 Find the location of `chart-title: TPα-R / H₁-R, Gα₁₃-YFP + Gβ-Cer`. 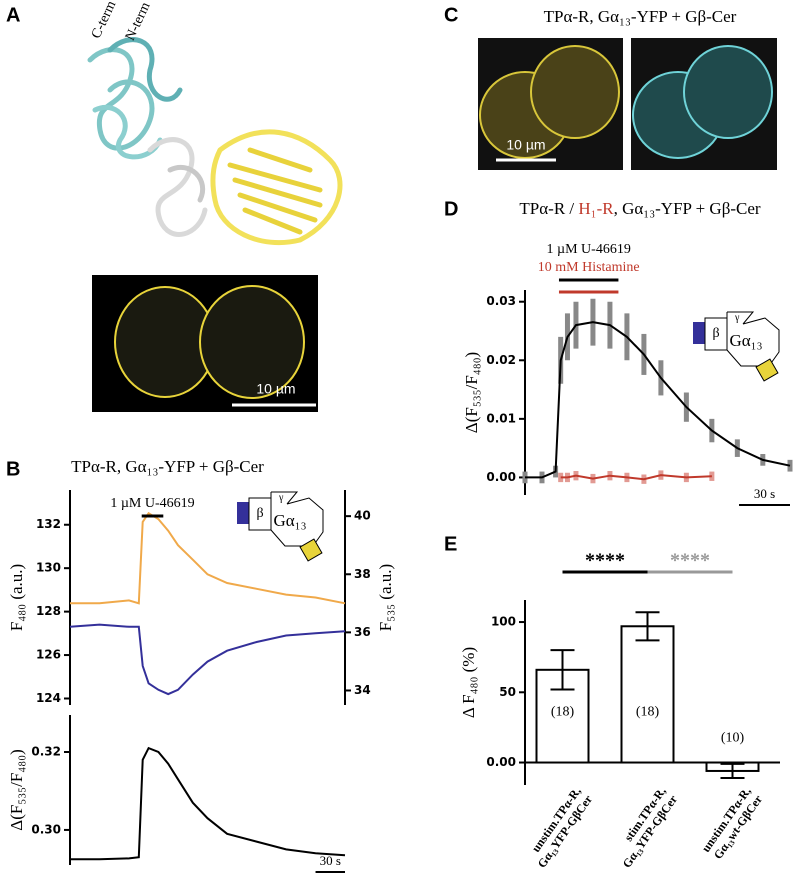

chart-title: TPα-R / H₁-R, Gα₁₃-YFP + Gβ-Cer is located at coordinates (640, 208).